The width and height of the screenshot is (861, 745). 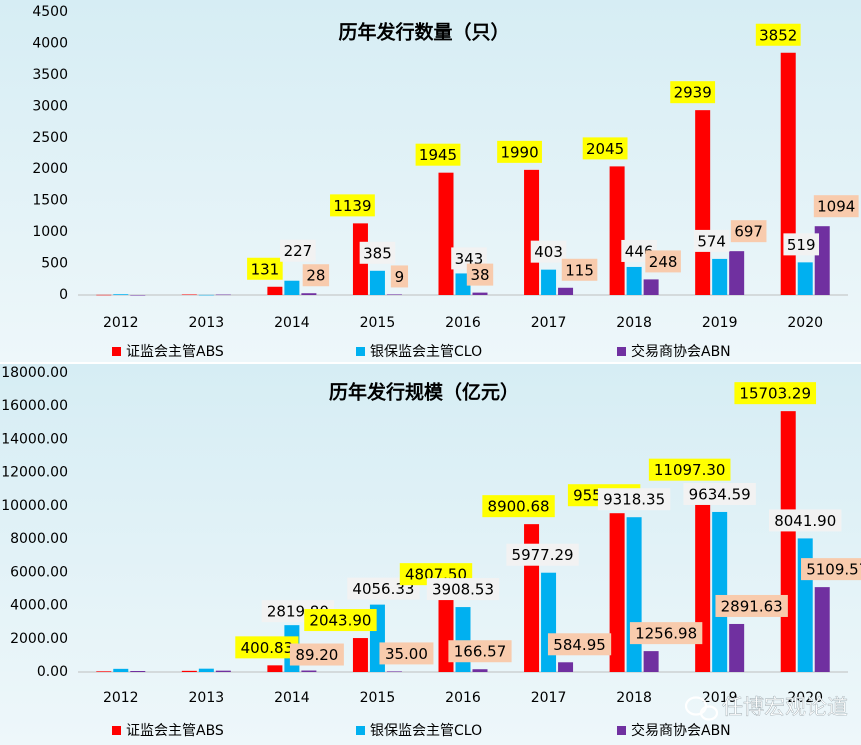 What do you see at coordinates (709, 713) in the screenshot?
I see `wechat-icon-small-bubble` at bounding box center [709, 713].